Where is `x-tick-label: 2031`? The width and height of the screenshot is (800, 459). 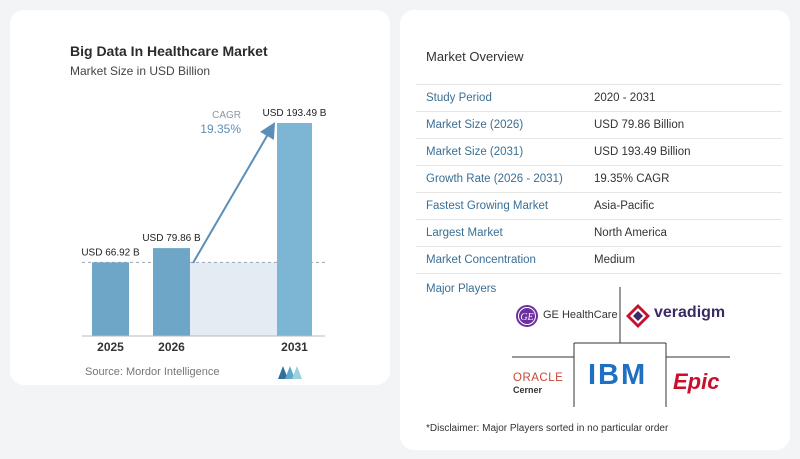
x-tick-label: 2031 is located at coordinates (294, 347).